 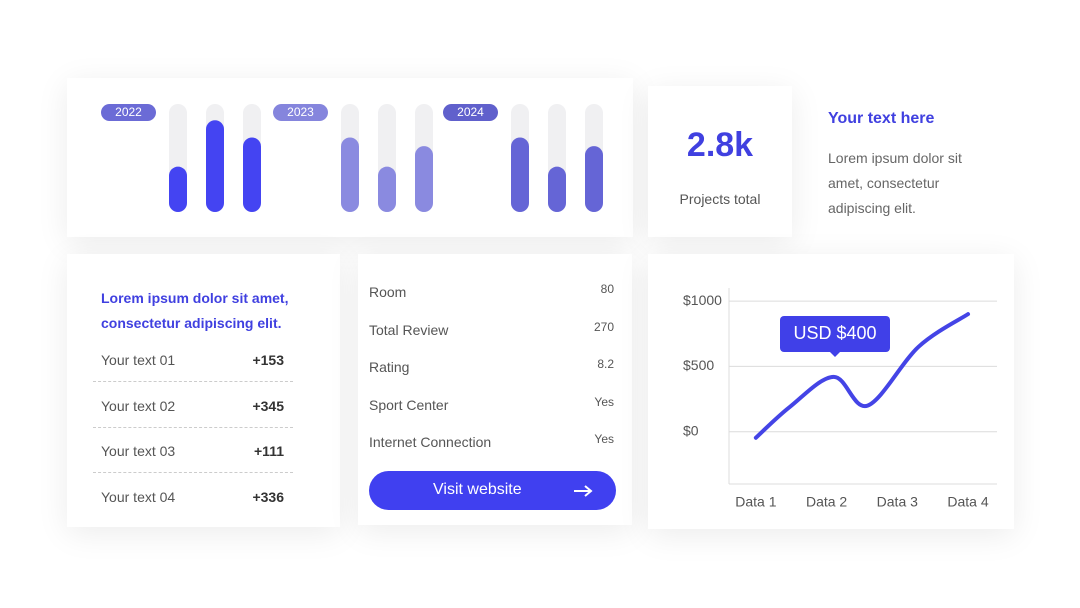 I want to click on y-tick-label: $1000, so click(x=702, y=300).